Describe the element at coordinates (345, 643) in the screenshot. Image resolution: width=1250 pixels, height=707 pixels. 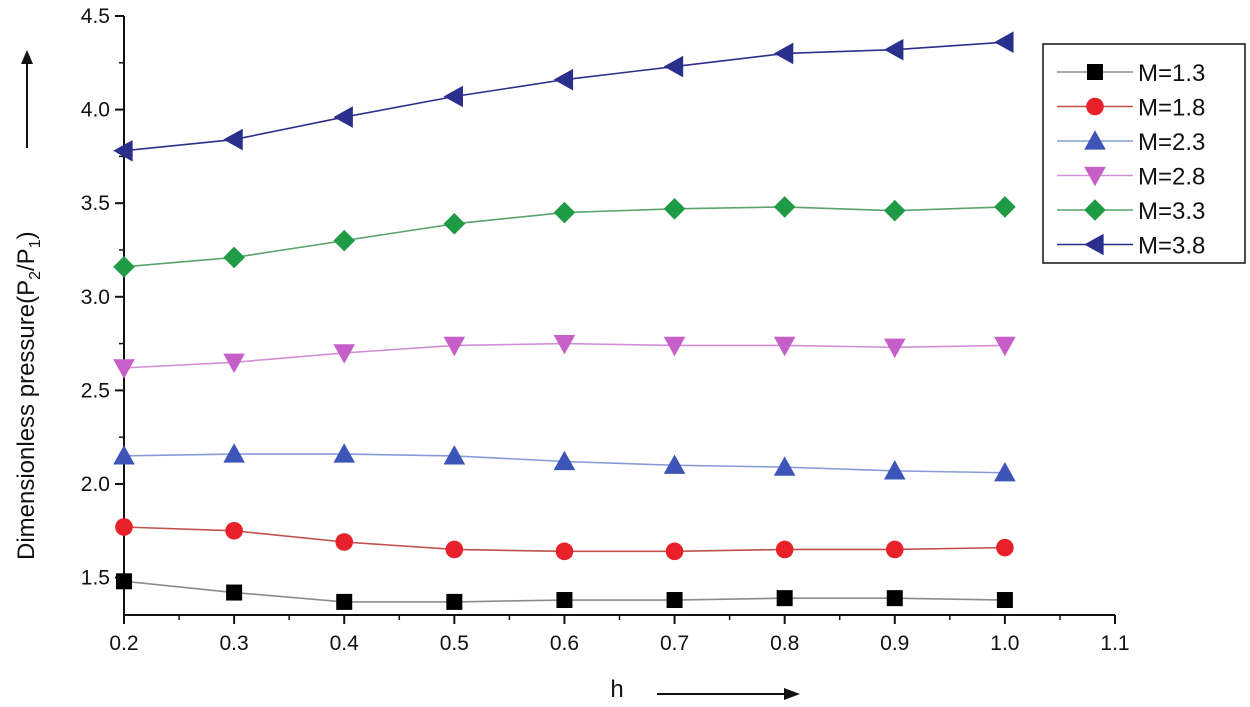
I see `x-tick-label: 0.4` at that location.